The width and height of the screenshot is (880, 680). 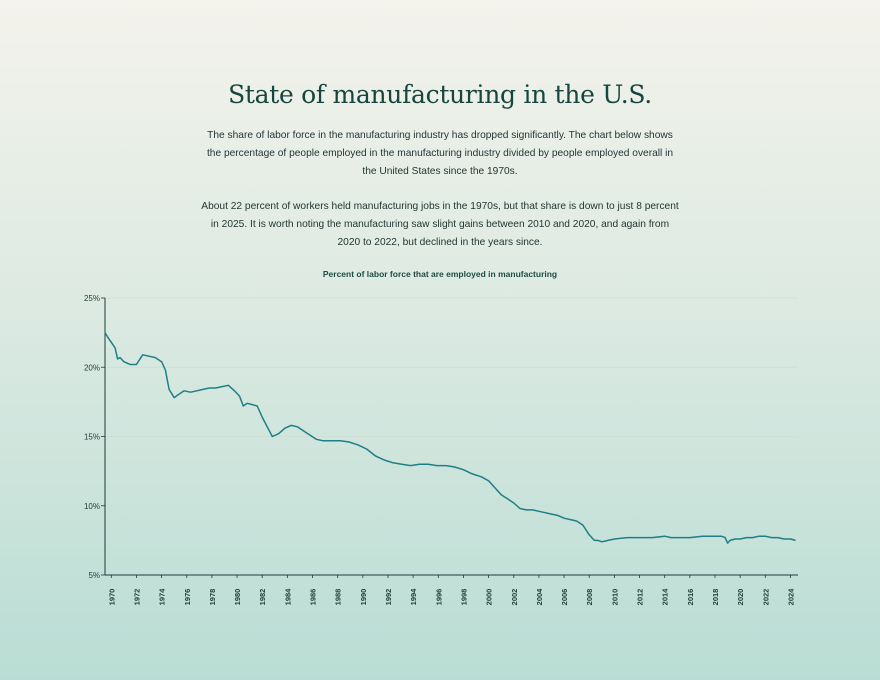 I want to click on x-tick-label: 2012, so click(x=640, y=597).